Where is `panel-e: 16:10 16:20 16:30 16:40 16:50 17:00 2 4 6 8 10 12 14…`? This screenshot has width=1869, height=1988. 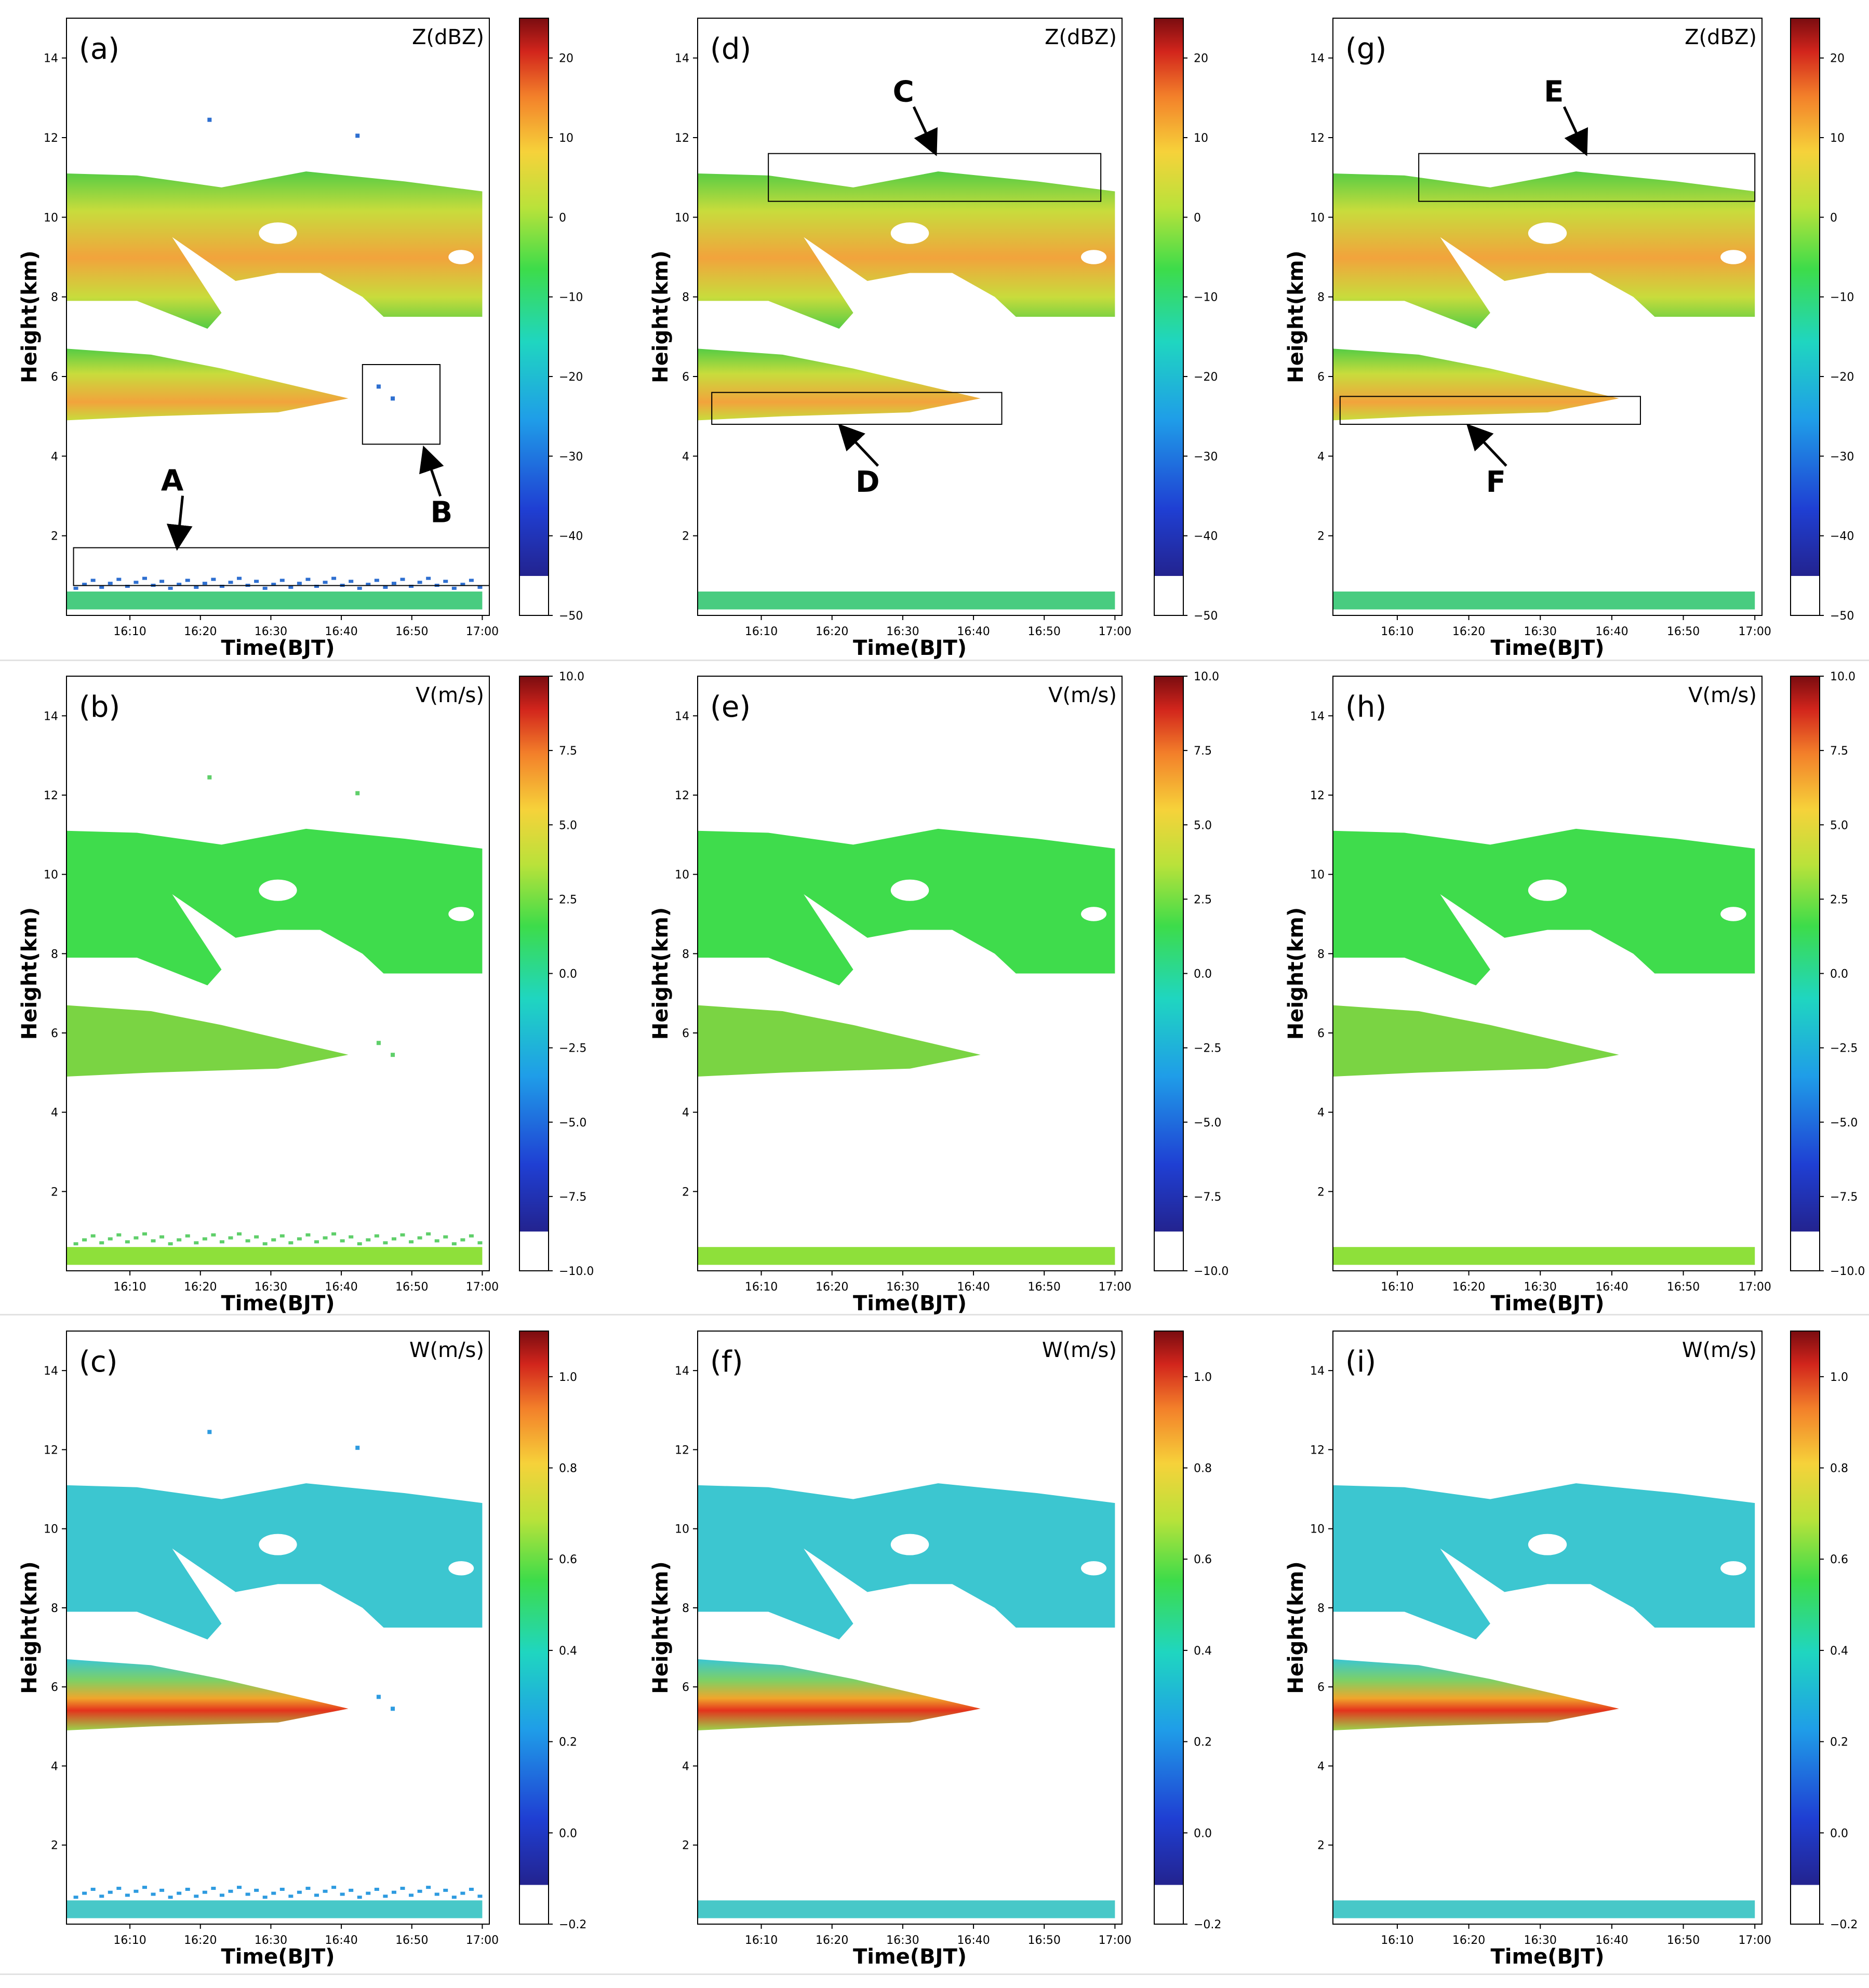
panel-e: 16:10 16:20 16:30 16:40 16:50 17:00 2 4 6 8 10 12 14… is located at coordinates (939, 992).